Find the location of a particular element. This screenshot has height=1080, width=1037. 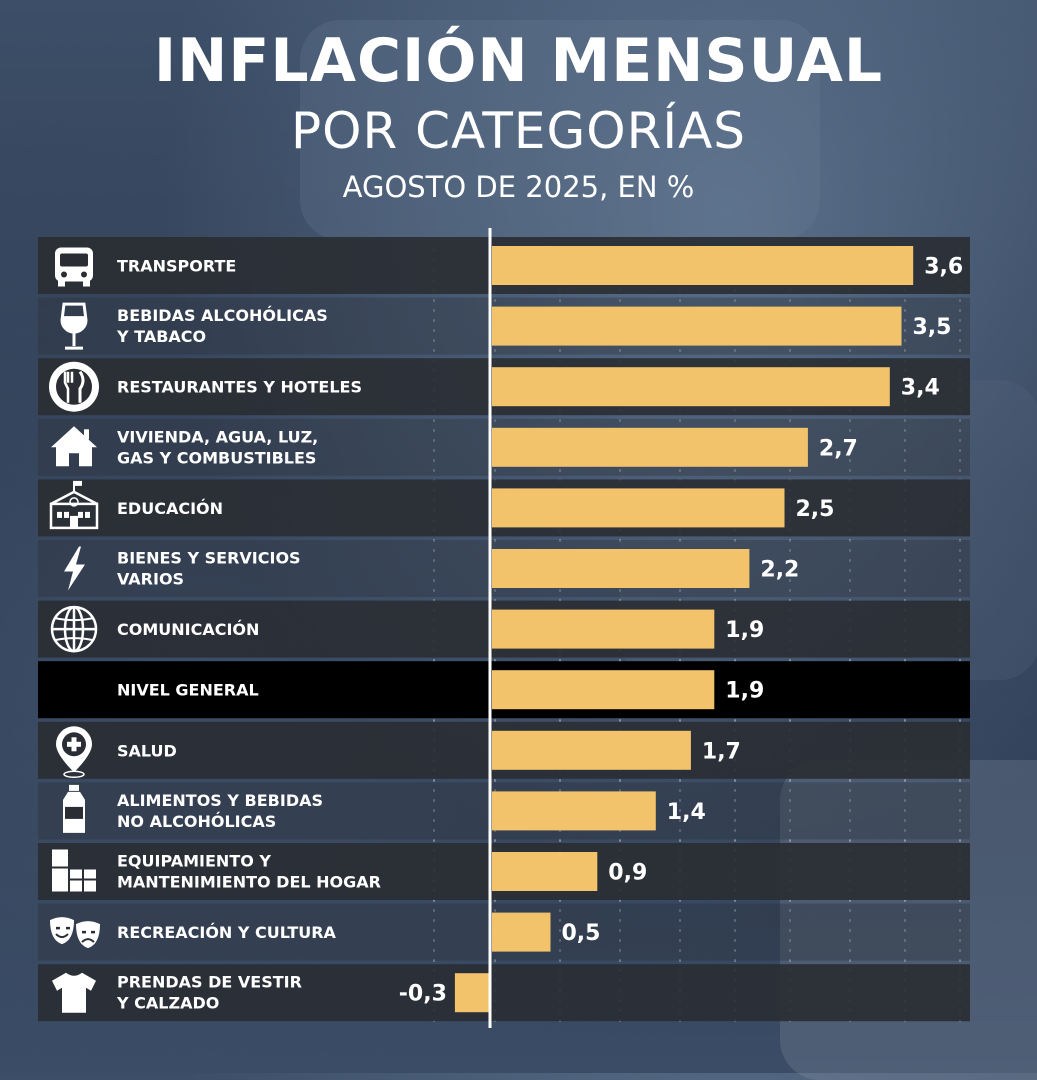

lightning-icon is located at coordinates (74, 568).